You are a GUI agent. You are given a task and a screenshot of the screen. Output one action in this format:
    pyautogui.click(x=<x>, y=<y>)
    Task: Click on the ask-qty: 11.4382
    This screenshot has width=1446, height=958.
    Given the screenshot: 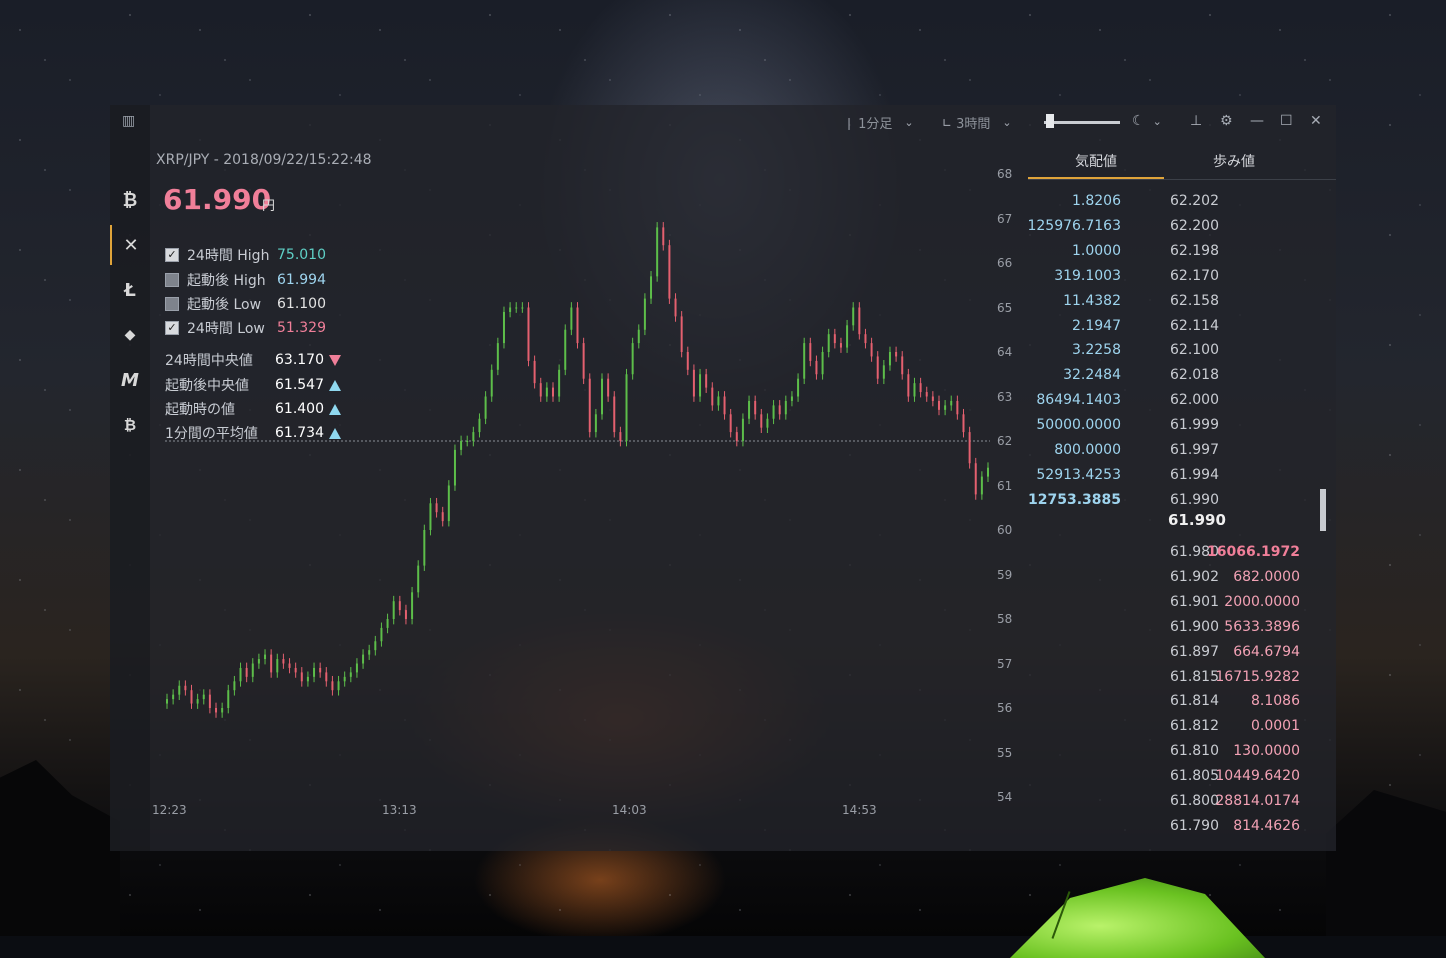 What is the action you would take?
    pyautogui.click(x=1092, y=300)
    